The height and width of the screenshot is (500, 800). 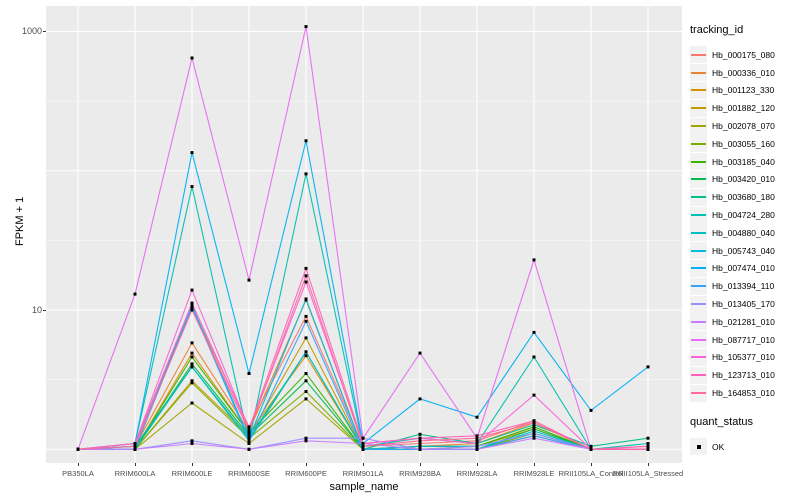 I want to click on legend-item: Hb_003185_040, so click(x=744, y=162).